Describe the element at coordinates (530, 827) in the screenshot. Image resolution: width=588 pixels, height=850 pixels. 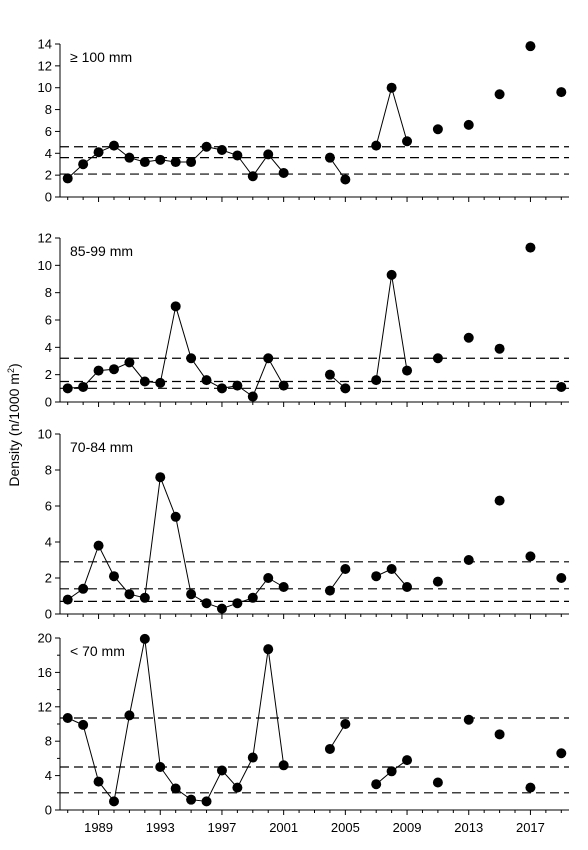
I see `x-tick-label: 2017` at that location.